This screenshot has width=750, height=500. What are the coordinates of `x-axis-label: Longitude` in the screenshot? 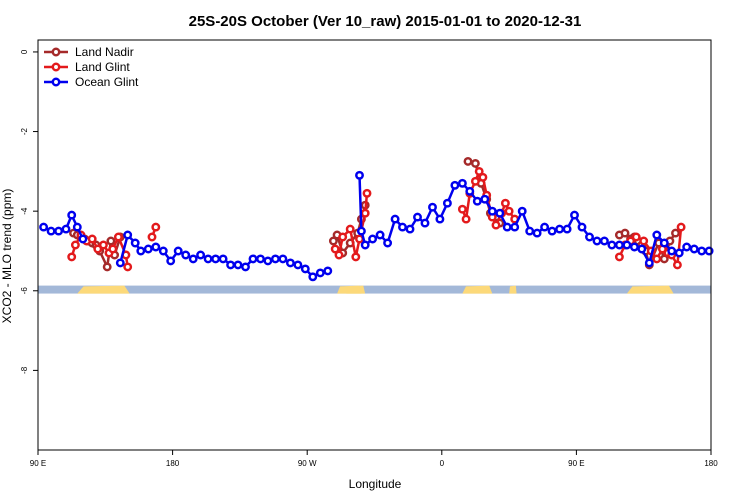 It's located at (375, 484).